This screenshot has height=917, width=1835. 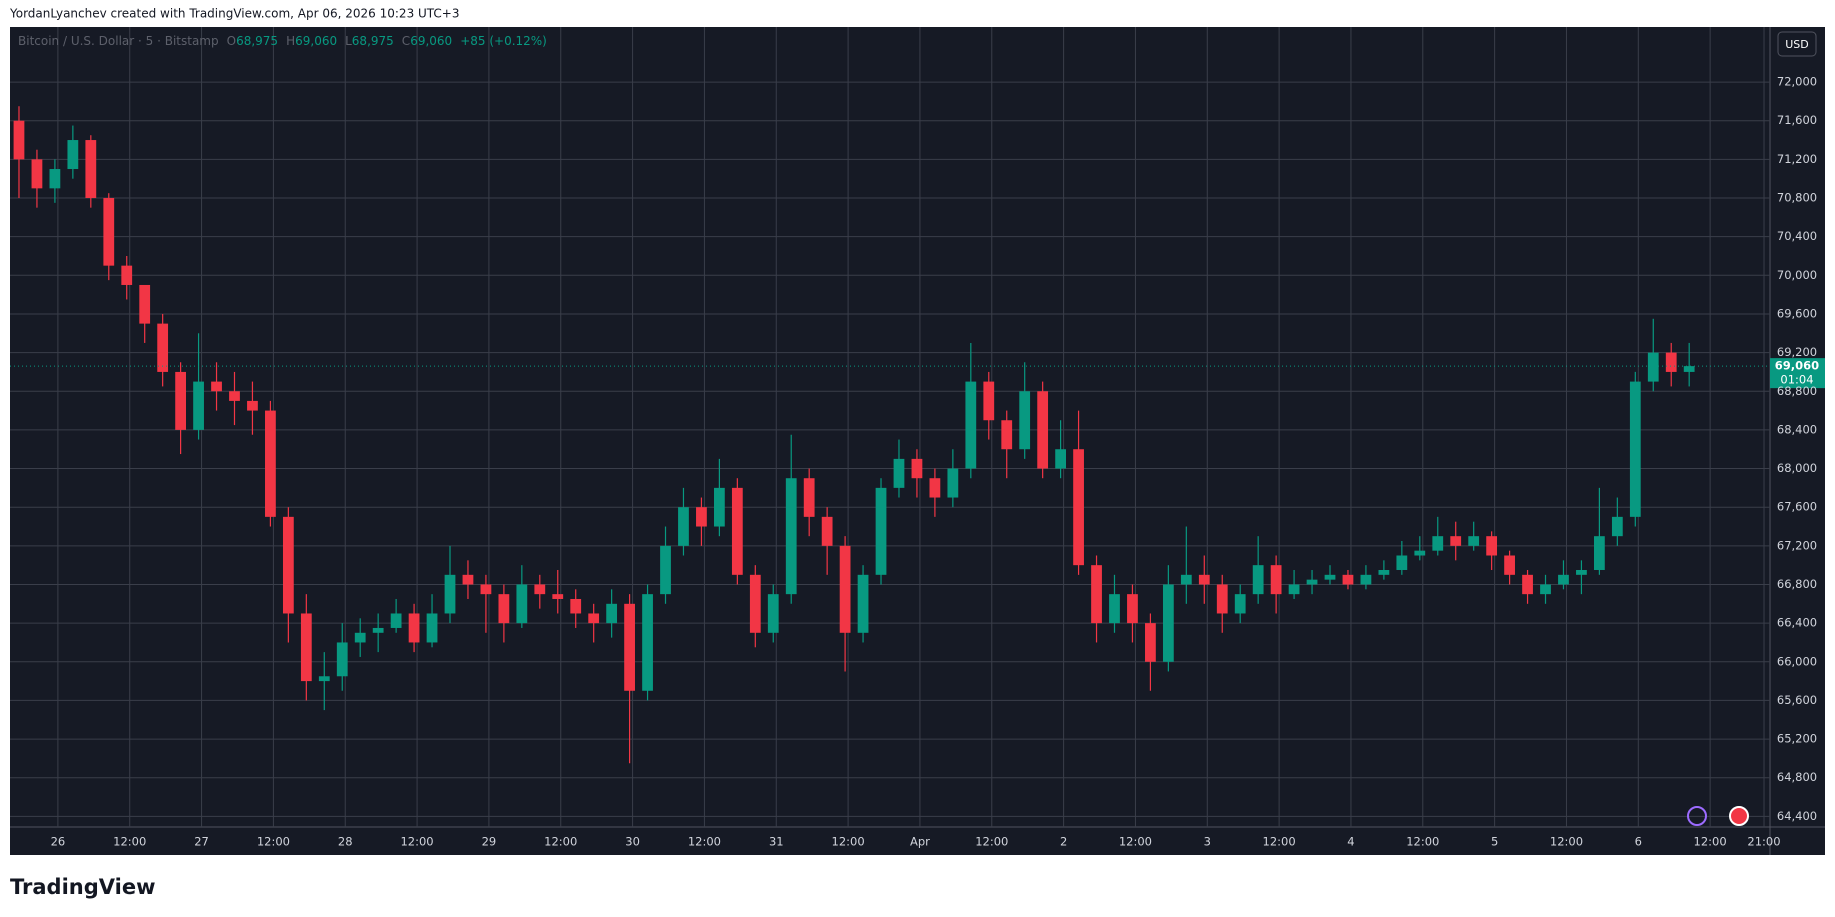 I want to click on x-tick-label: 6, so click(x=1638, y=842).